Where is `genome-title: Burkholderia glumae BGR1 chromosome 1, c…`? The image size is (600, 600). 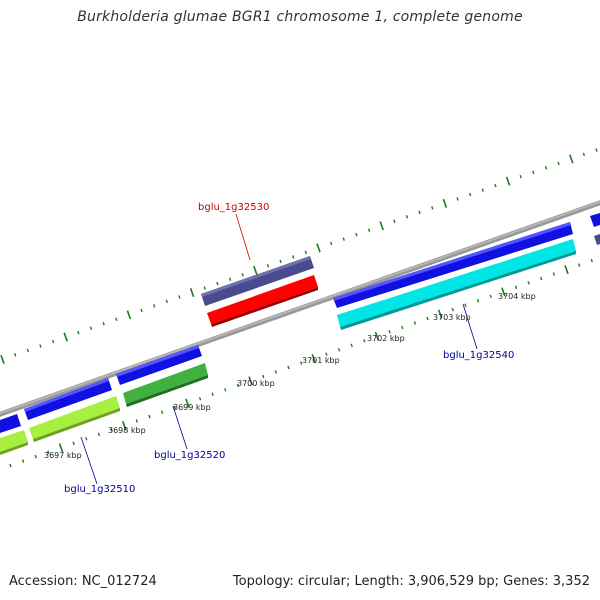
genome-title: Burkholderia glumae BGR1 chromosome 1, c… is located at coordinates (300, 17).